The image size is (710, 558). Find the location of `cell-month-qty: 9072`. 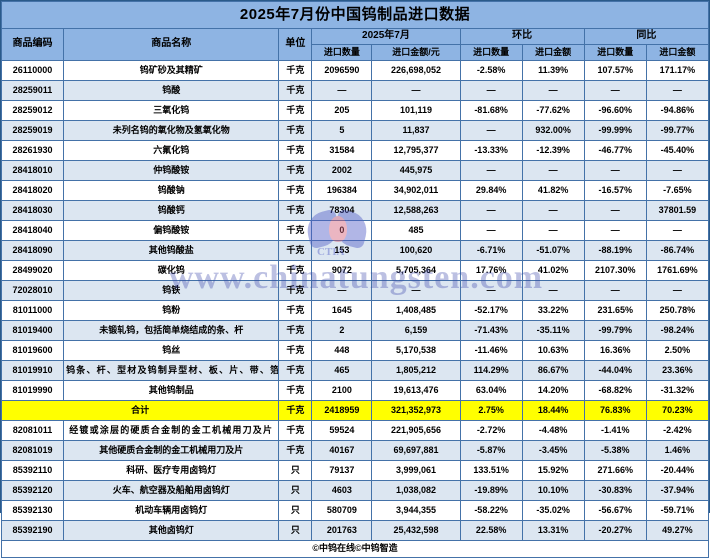

cell-month-qty: 9072 is located at coordinates (342, 270).